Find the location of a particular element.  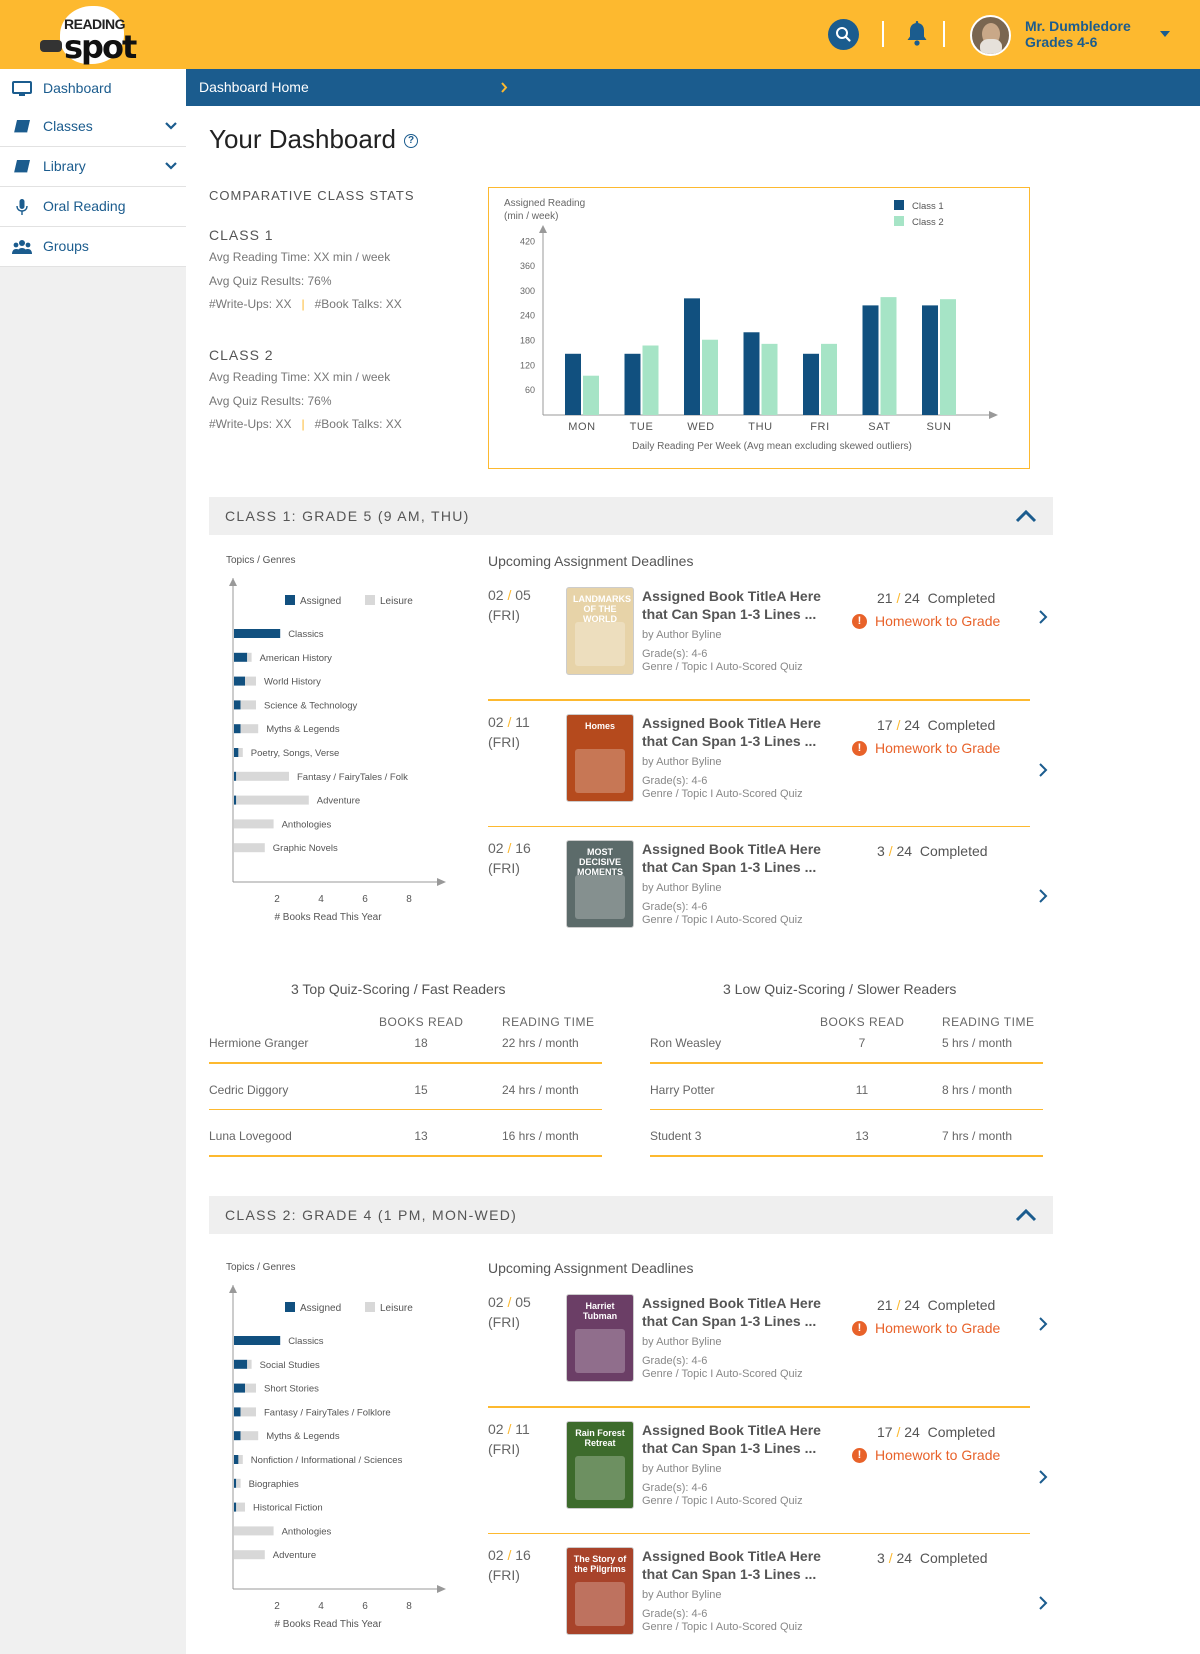

class-section-header: CLASS 1: GRADE 5 (9 AM, THU) is located at coordinates (631, 516).